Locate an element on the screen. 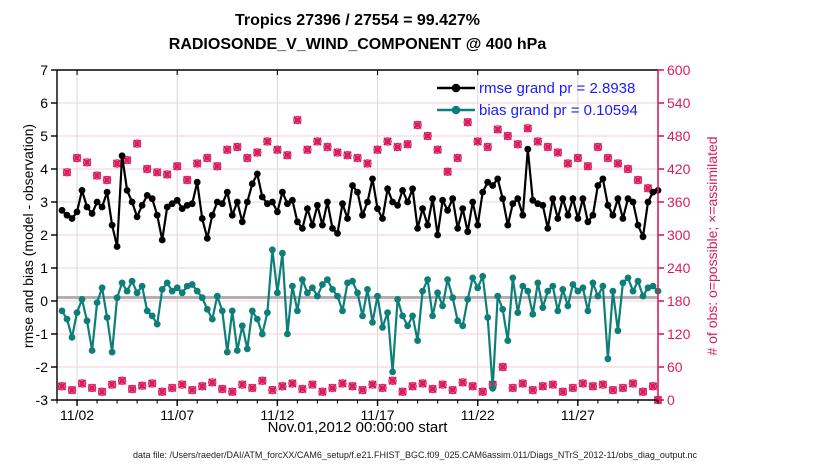  x-axis-label: Nov.01,2012 00:00:00 start is located at coordinates (357, 427).